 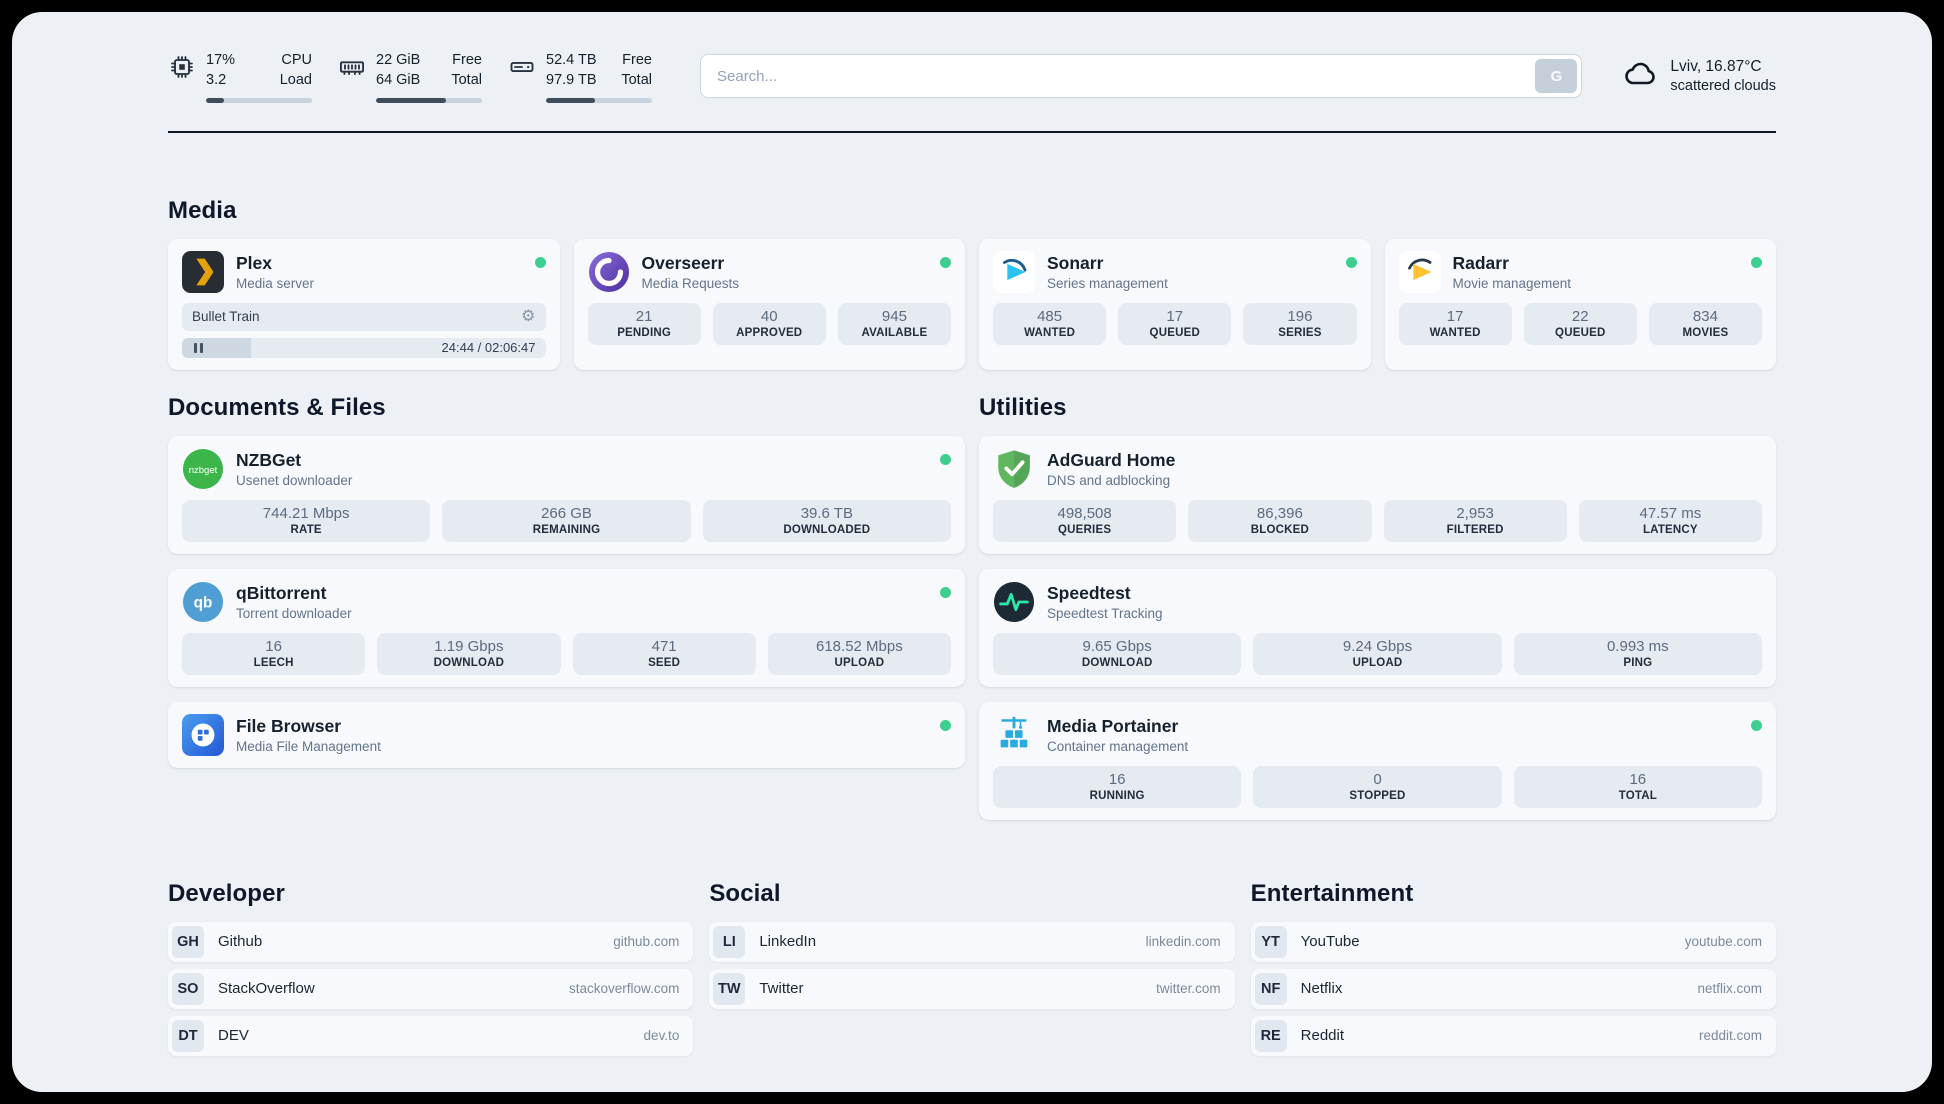 I want to click on service-name: File Browser, so click(x=289, y=725).